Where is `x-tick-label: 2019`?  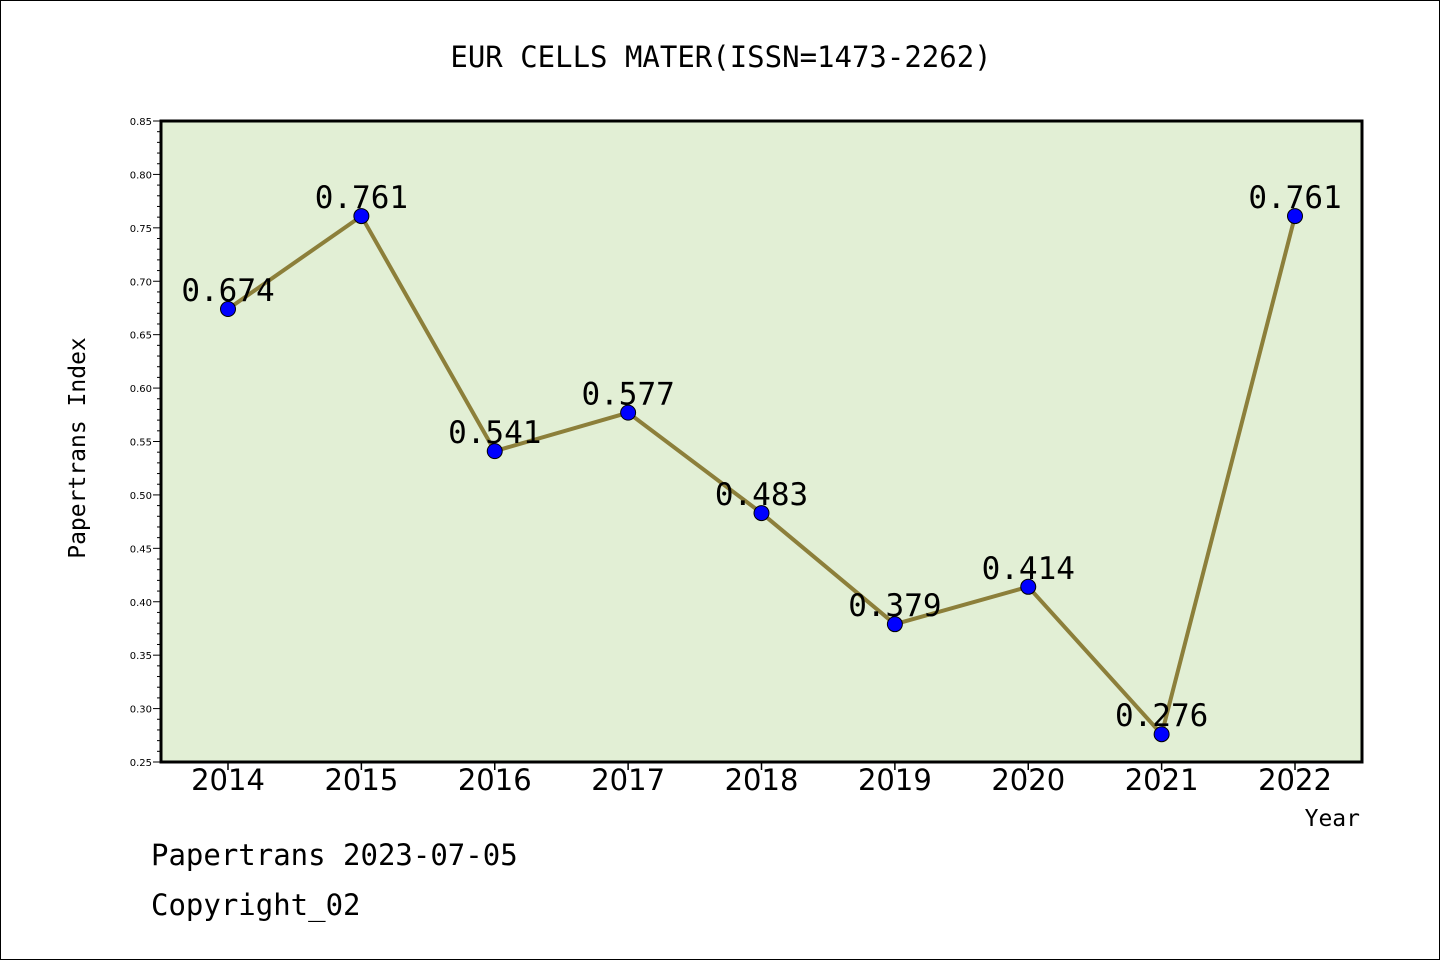 x-tick-label: 2019 is located at coordinates (895, 780).